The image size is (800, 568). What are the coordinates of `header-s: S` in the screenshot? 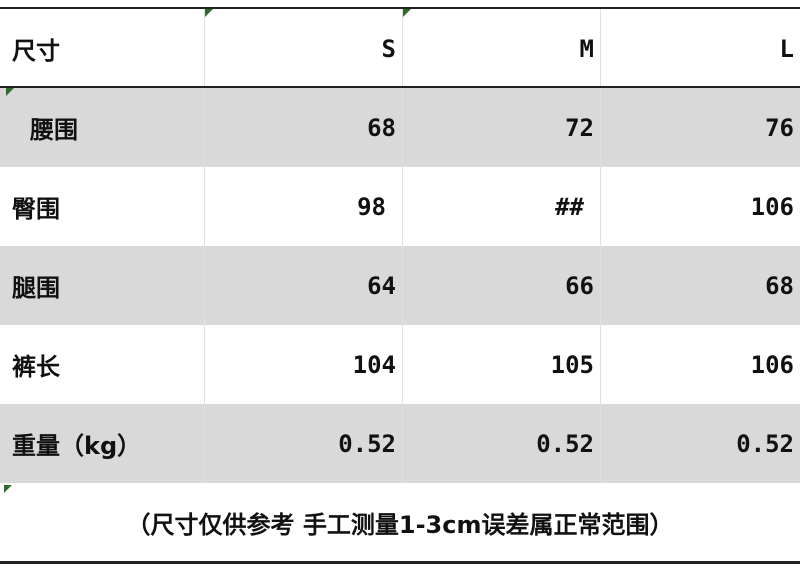 It's located at (304, 48).